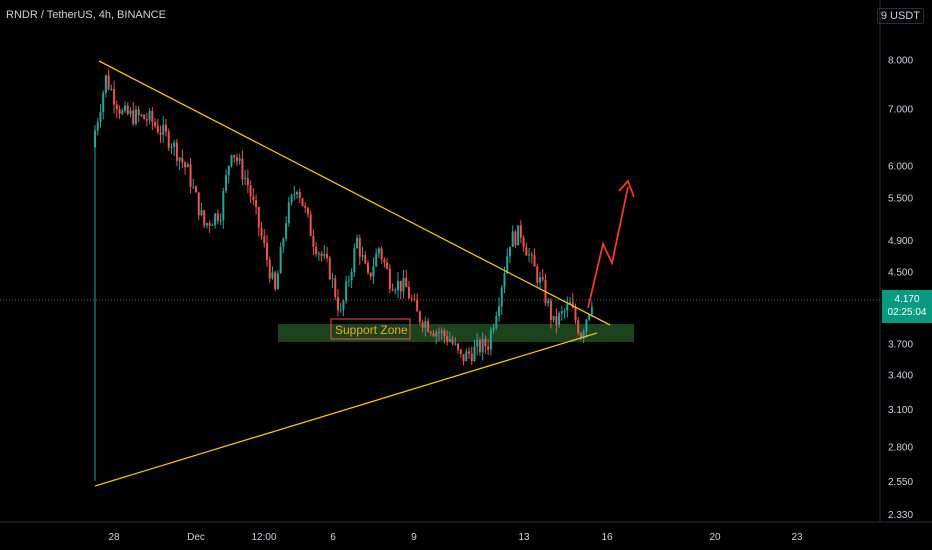 The height and width of the screenshot is (550, 932). Describe the element at coordinates (86, 15) in the screenshot. I see `chart-title: RNDR / TetherUS, 4h, BINANCE` at that location.